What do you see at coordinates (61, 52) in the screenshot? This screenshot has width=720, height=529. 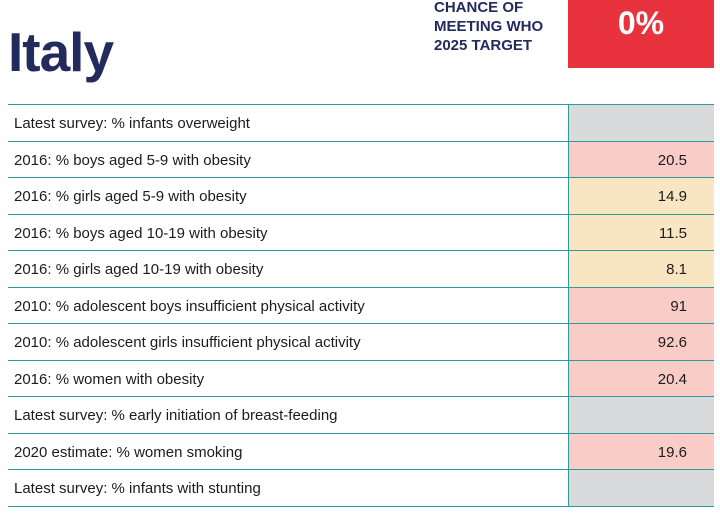 I see `country-title: Italy` at bounding box center [61, 52].